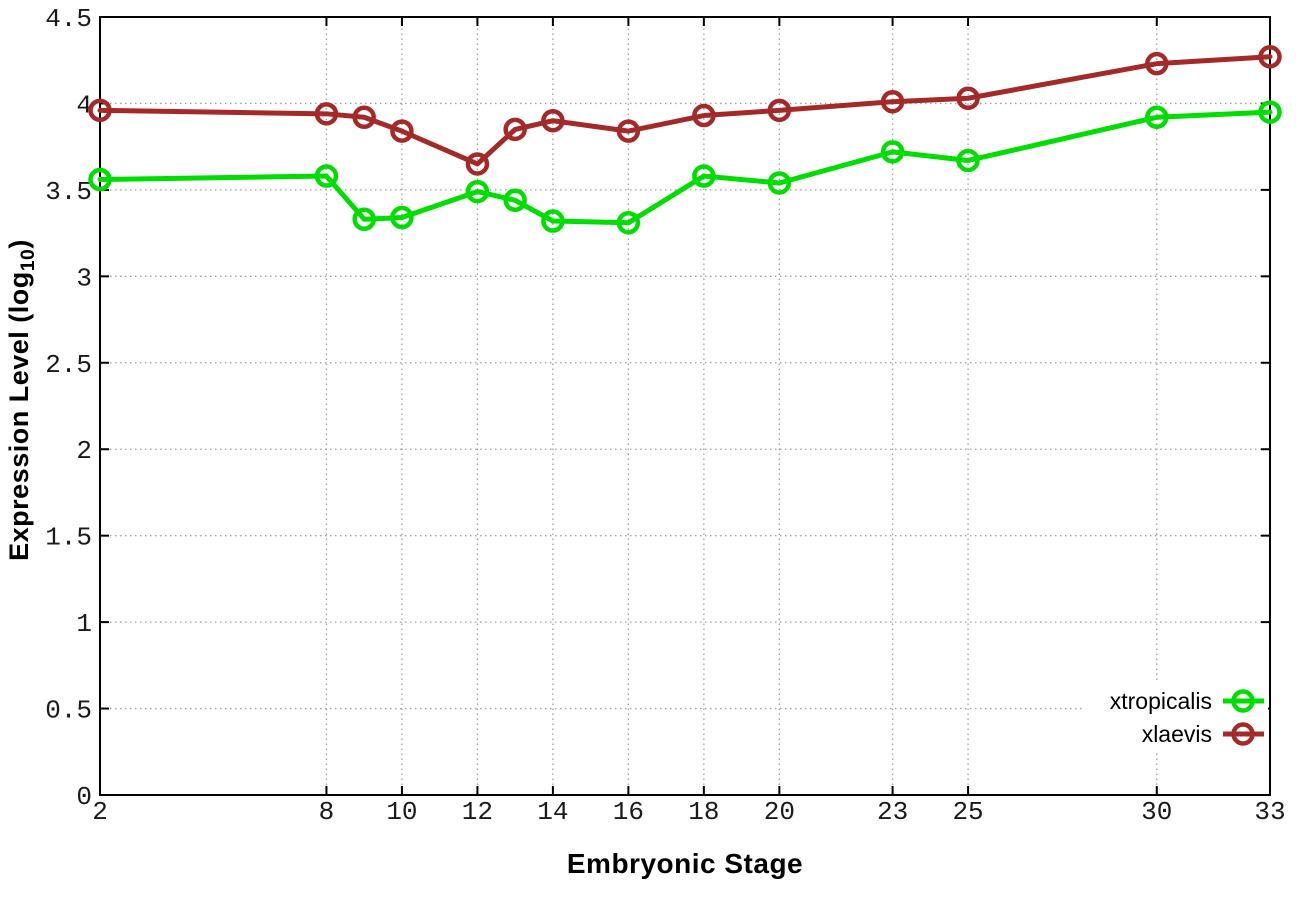  What do you see at coordinates (68, 365) in the screenshot?
I see `y-tick-label: 2.5` at bounding box center [68, 365].